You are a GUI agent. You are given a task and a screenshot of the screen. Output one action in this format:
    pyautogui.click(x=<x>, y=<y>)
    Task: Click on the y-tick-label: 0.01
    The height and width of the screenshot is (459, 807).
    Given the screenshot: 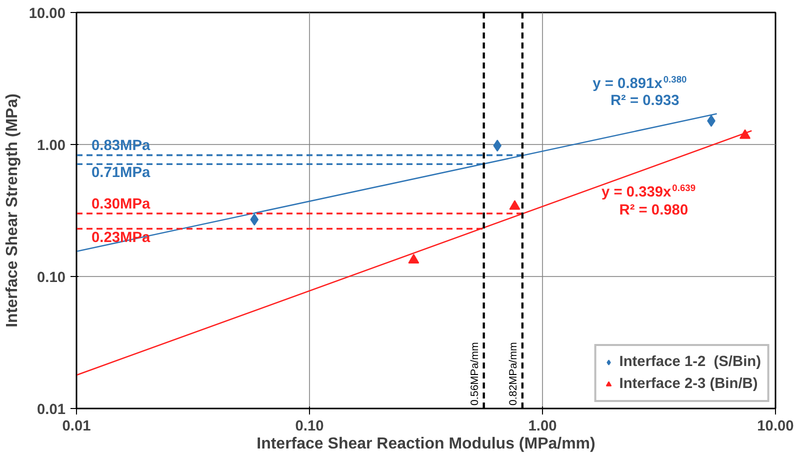 What is the action you would take?
    pyautogui.click(x=51, y=410)
    